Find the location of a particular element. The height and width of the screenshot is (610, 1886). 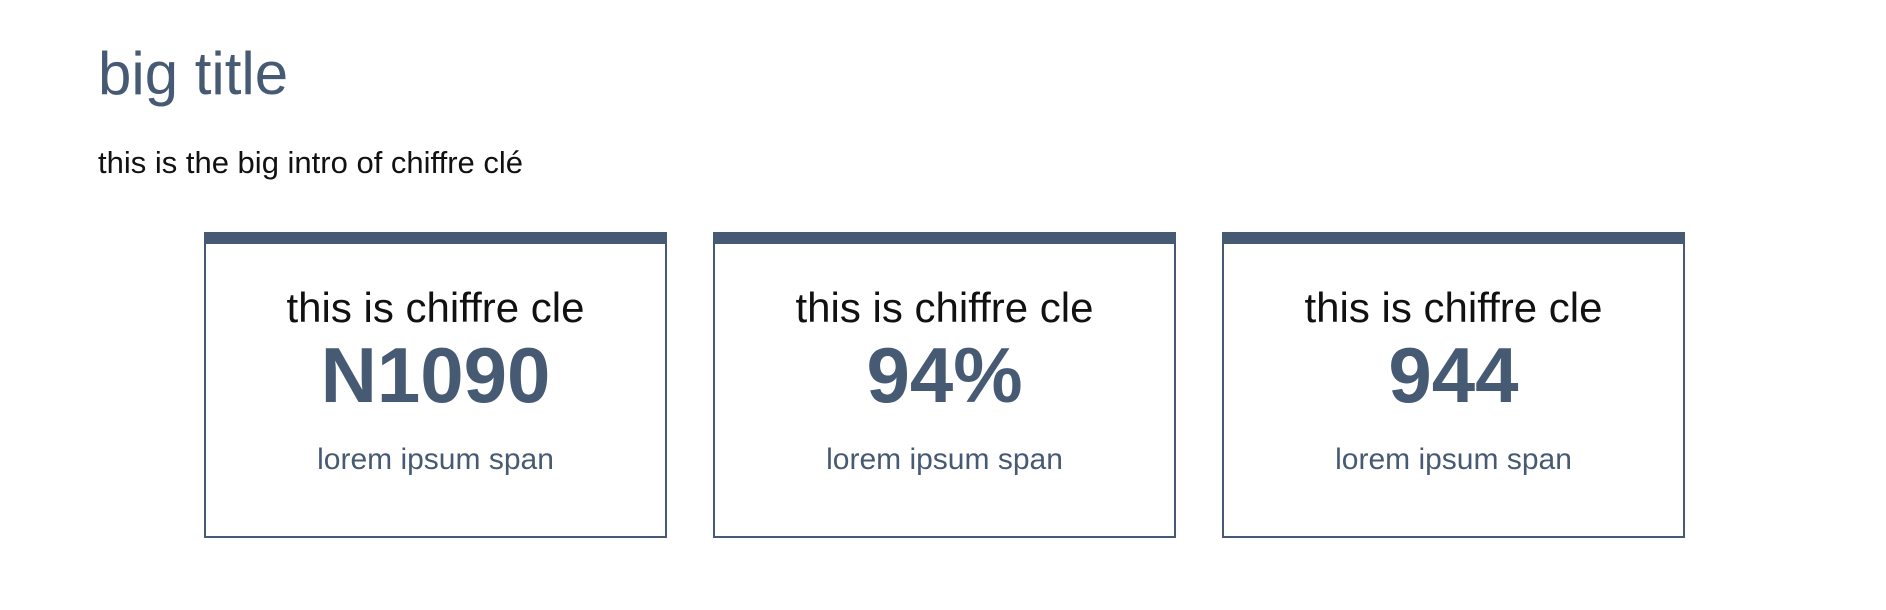

key-figure-value: 94% is located at coordinates (944, 375).